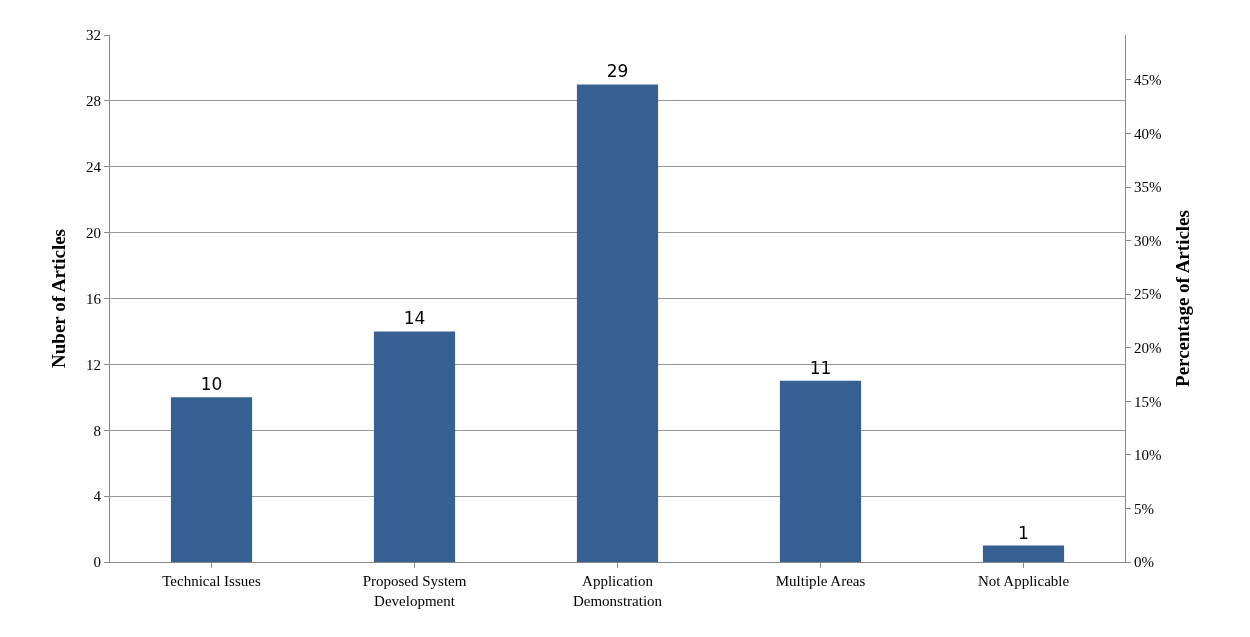 The image size is (1250, 637). Describe the element at coordinates (211, 384) in the screenshot. I see `data-label: 10` at that location.